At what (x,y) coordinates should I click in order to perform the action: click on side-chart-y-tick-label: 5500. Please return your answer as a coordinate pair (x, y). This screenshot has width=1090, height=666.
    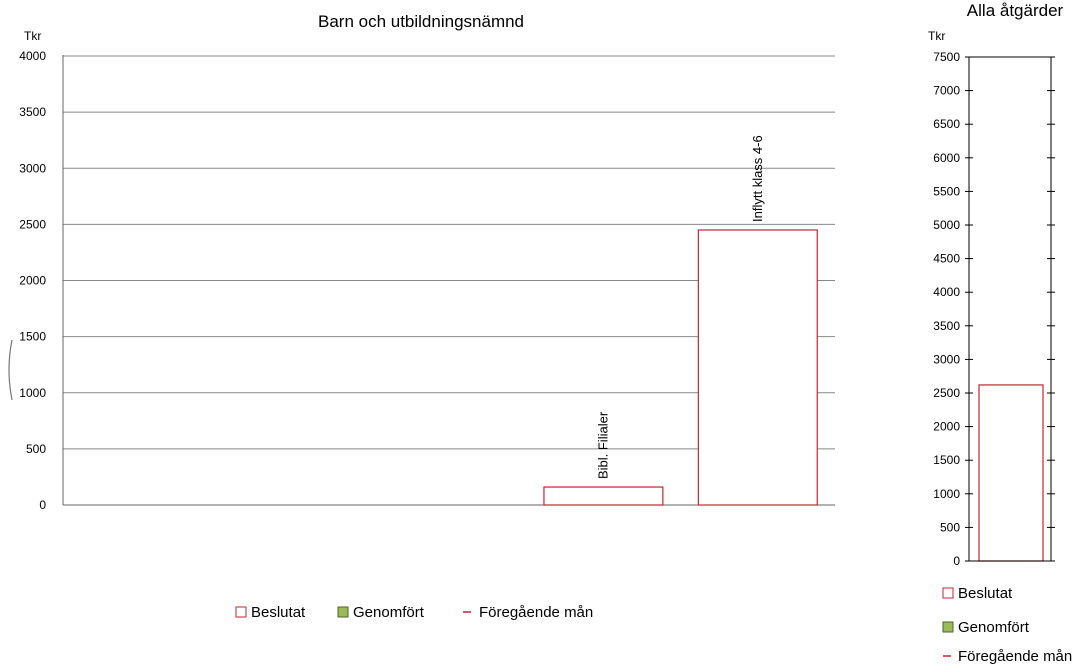
    Looking at the image, I should click on (946, 191).